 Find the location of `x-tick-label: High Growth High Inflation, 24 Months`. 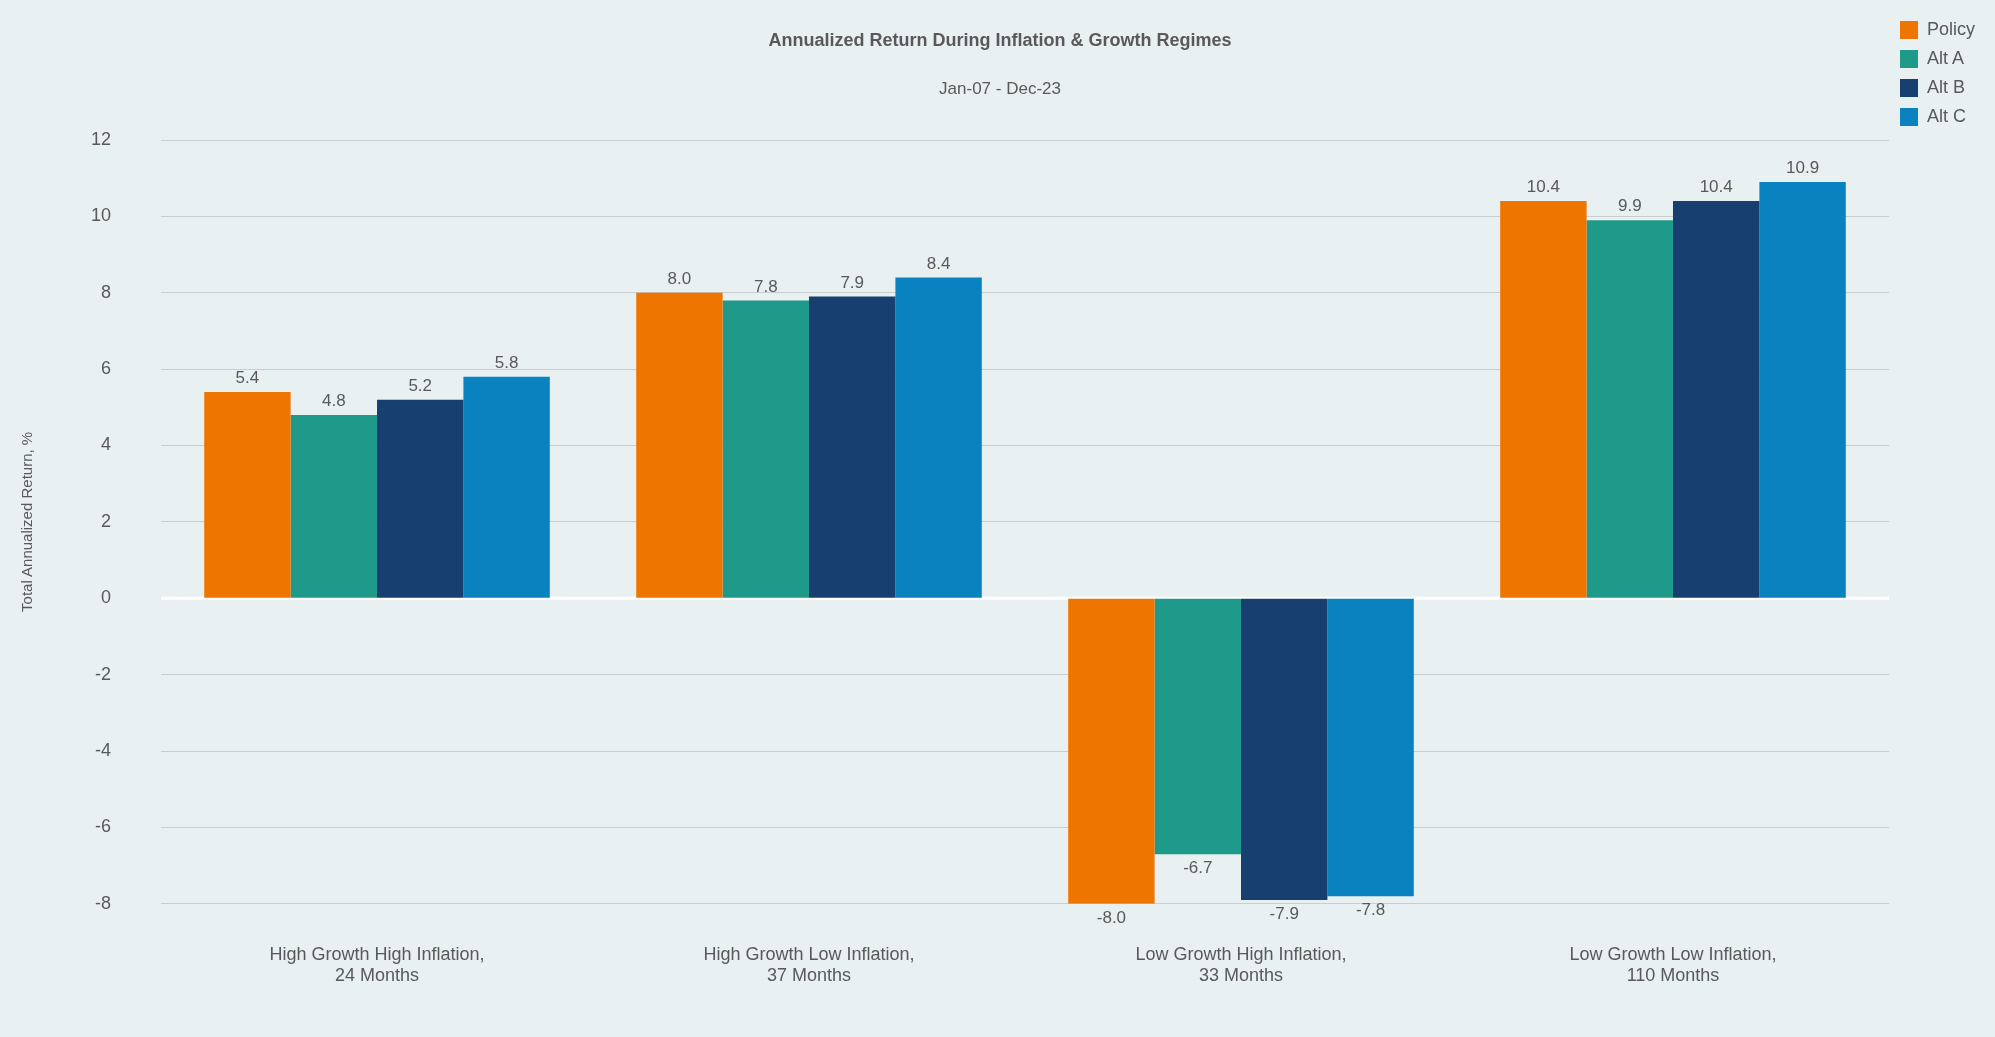

x-tick-label: High Growth High Inflation, 24 Months is located at coordinates (377, 964).